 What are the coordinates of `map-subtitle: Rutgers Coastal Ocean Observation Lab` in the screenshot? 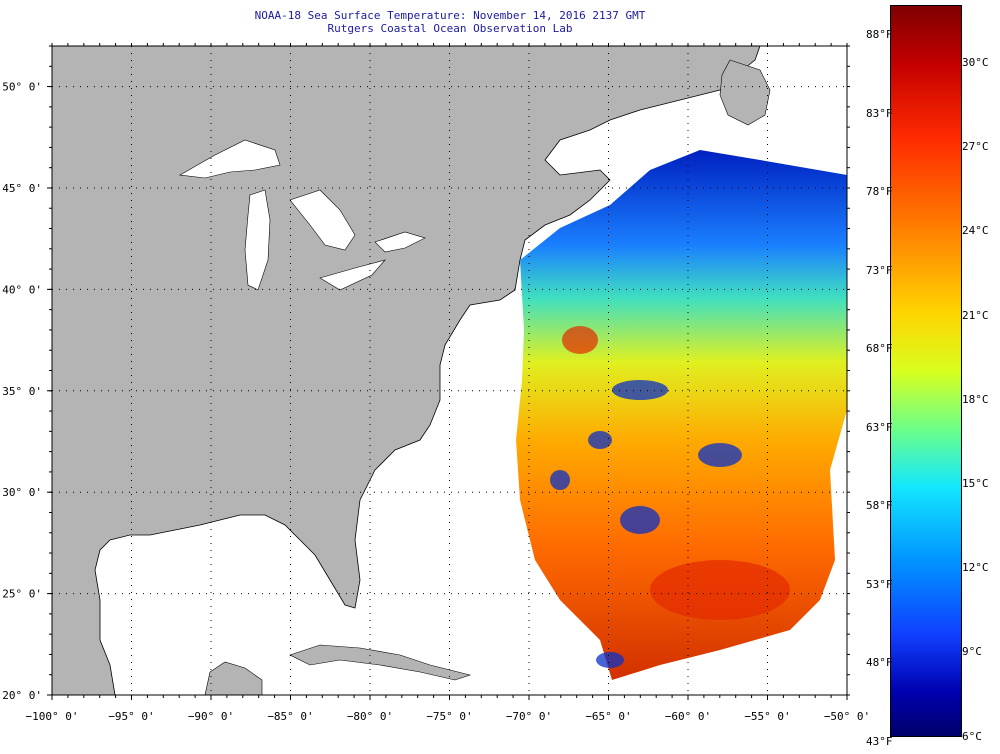 It's located at (450, 28).